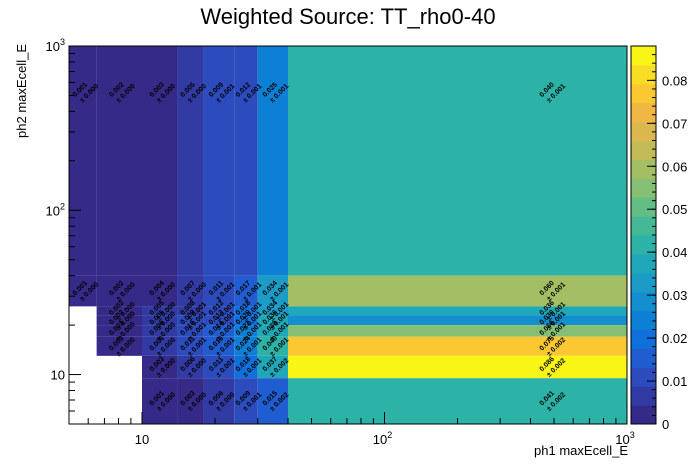 The width and height of the screenshot is (696, 472). What do you see at coordinates (674, 209) in the screenshot?
I see `colorbar-tick-label: 0.05` at bounding box center [674, 209].